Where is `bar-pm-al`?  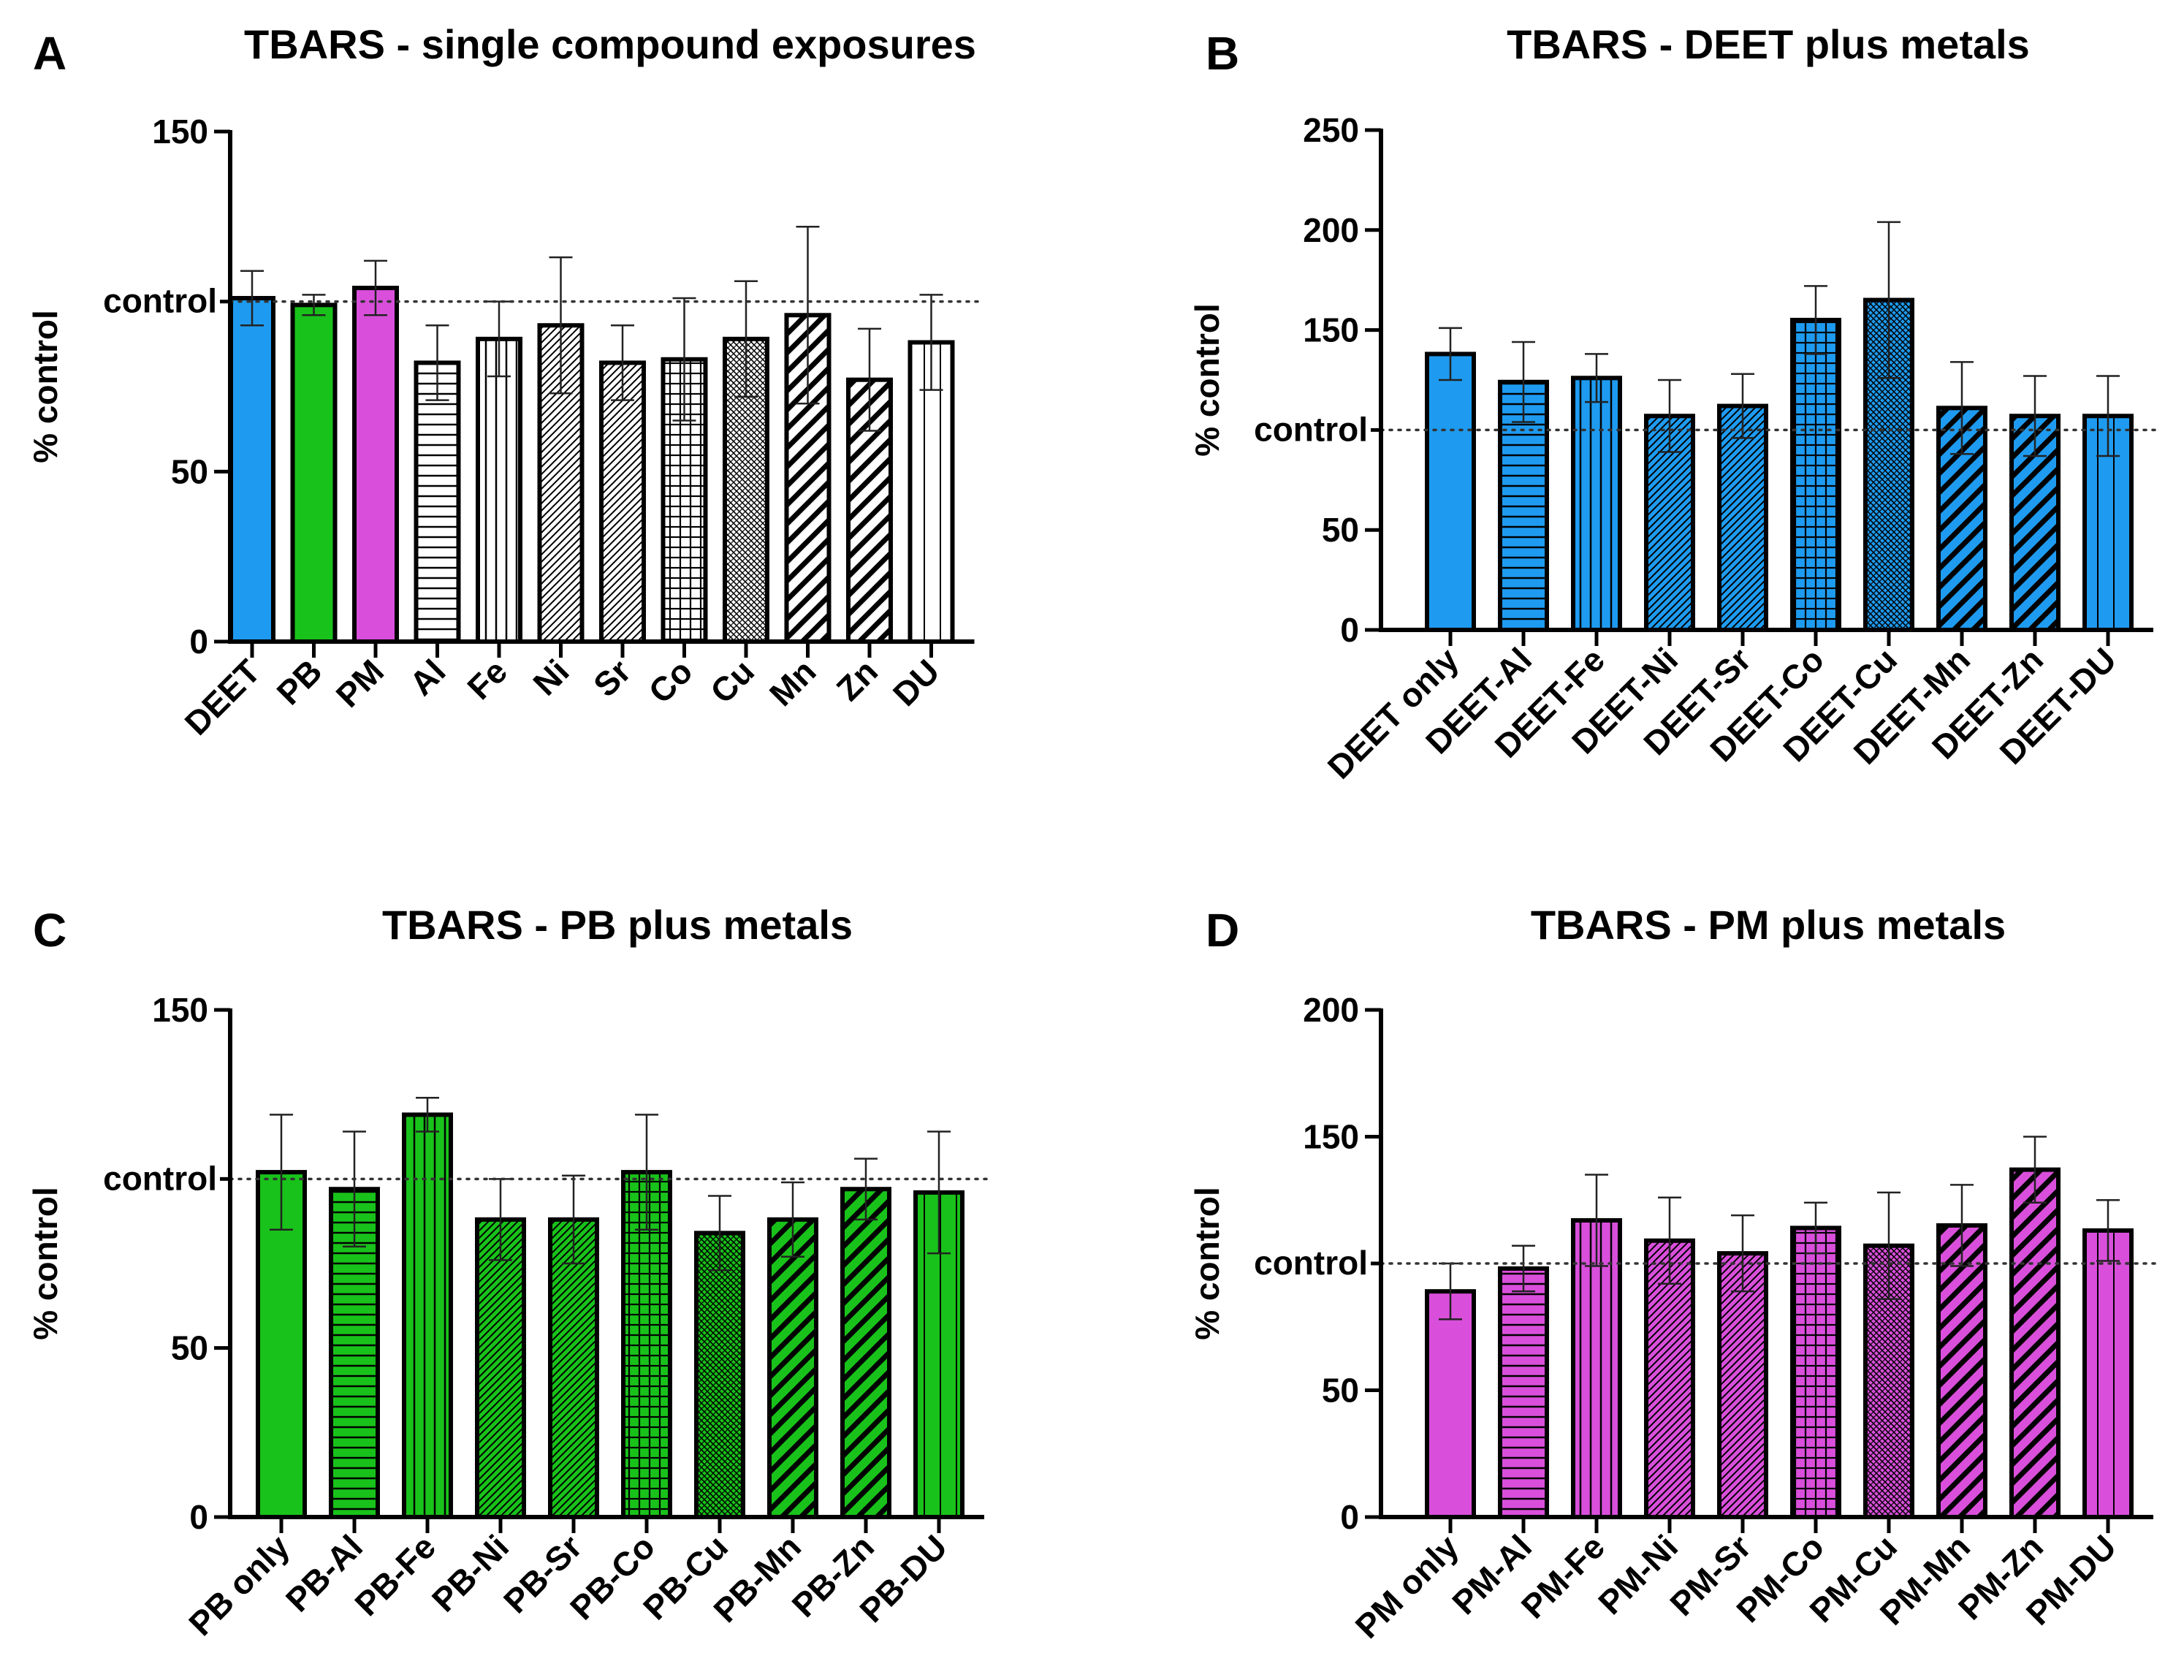
bar-pm-al is located at coordinates (1524, 1392).